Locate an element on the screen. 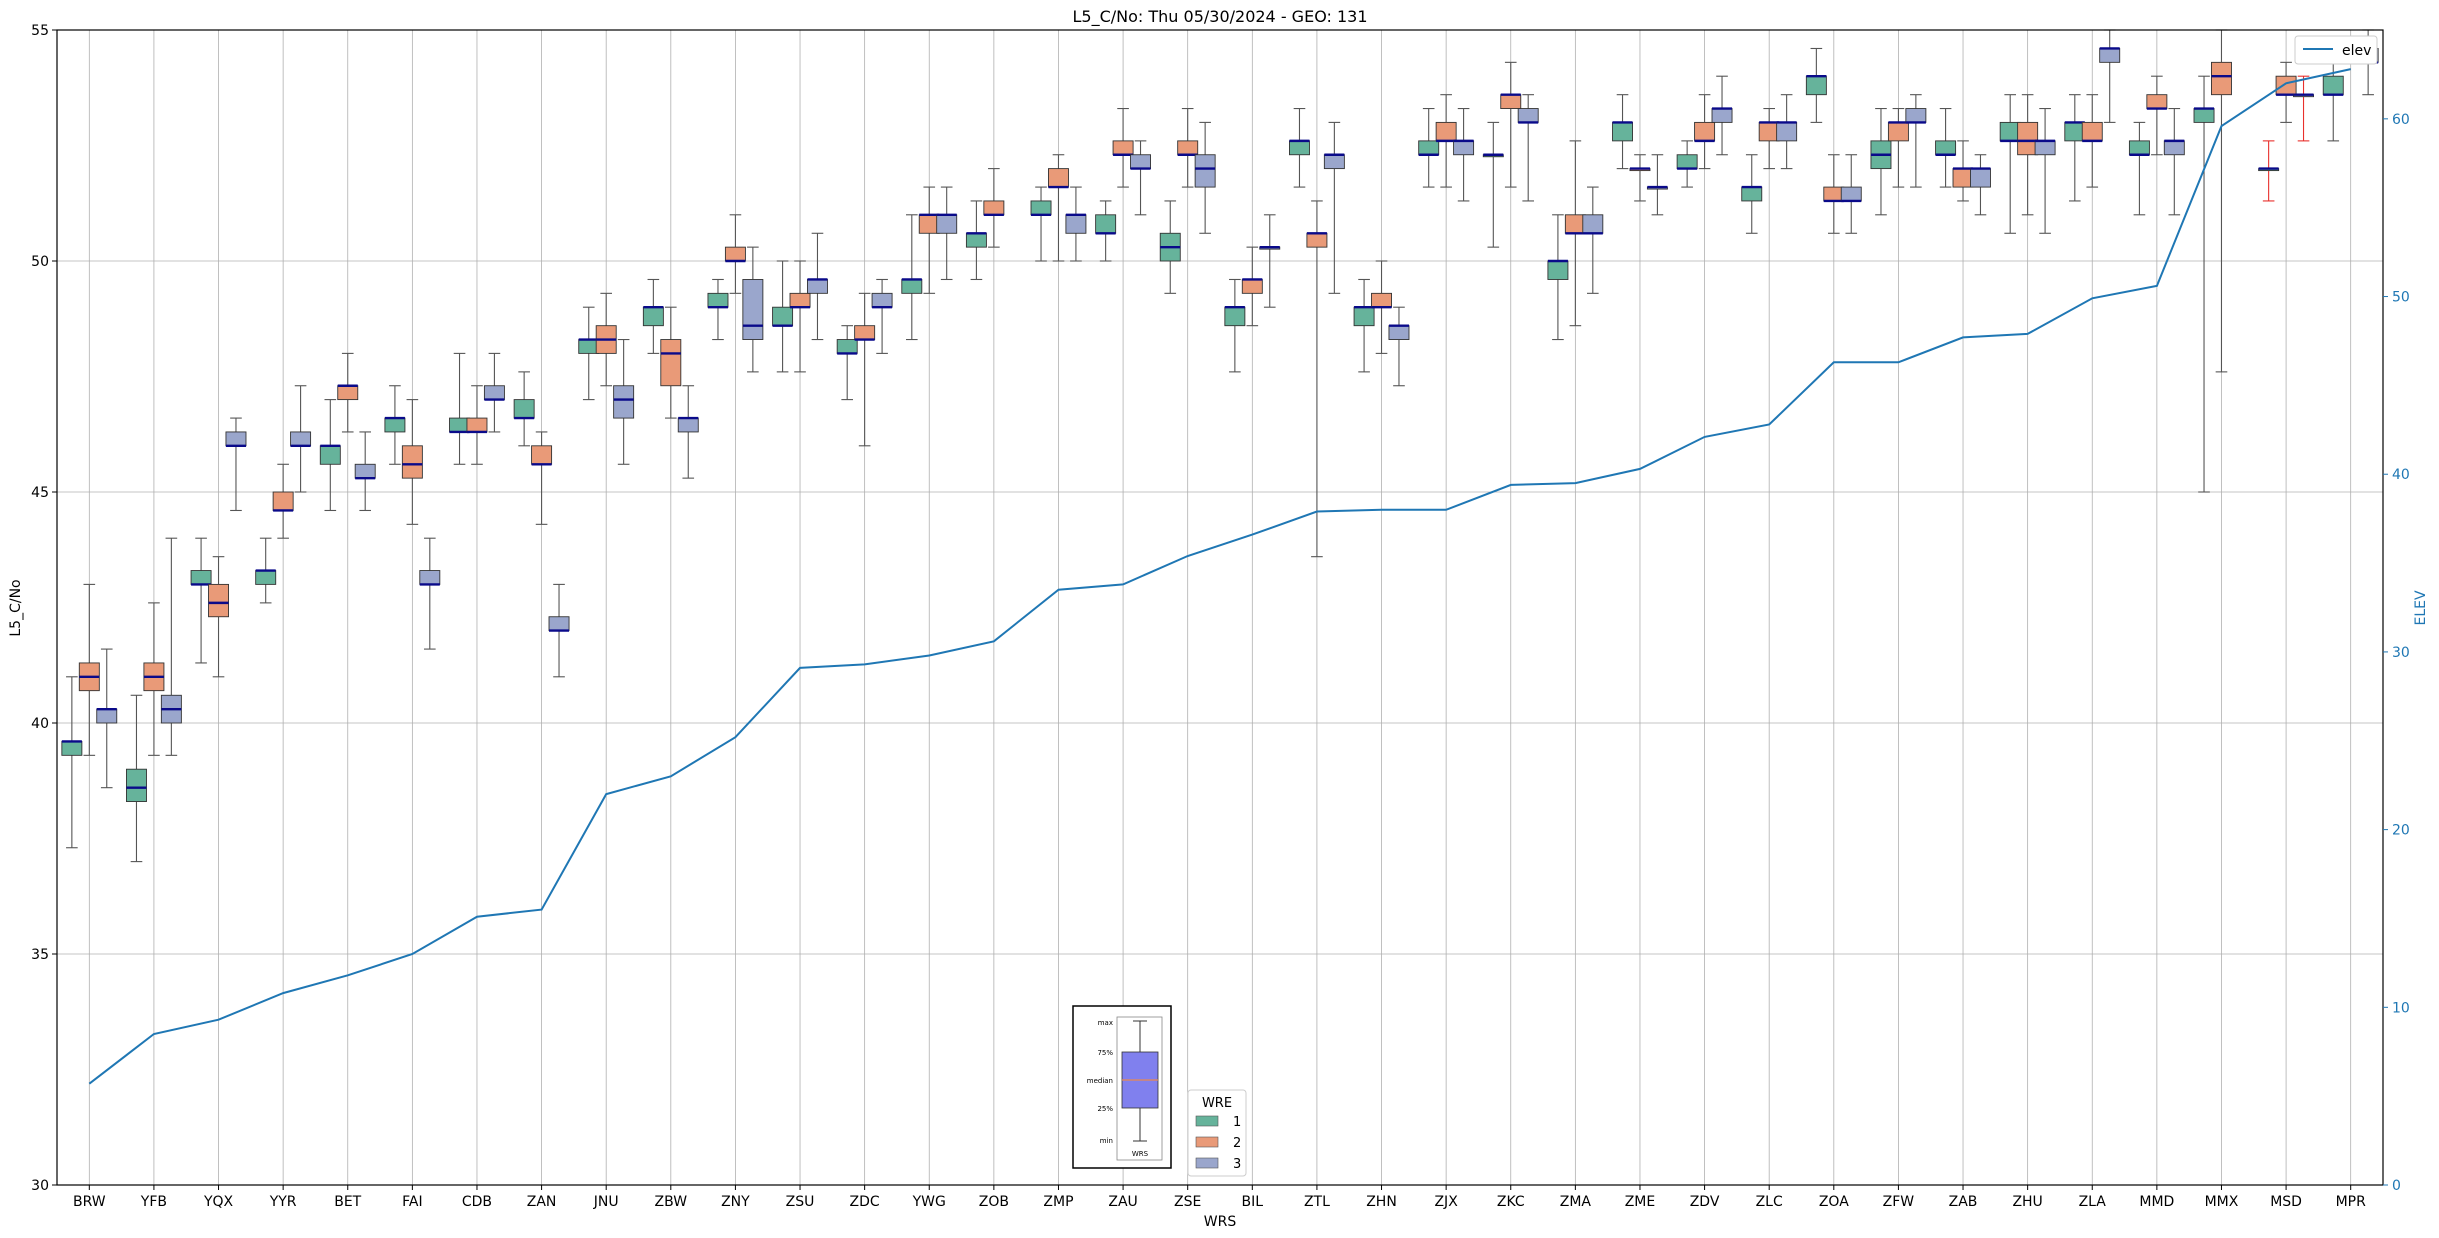  x-tick-label: ZOB is located at coordinates (994, 1202).